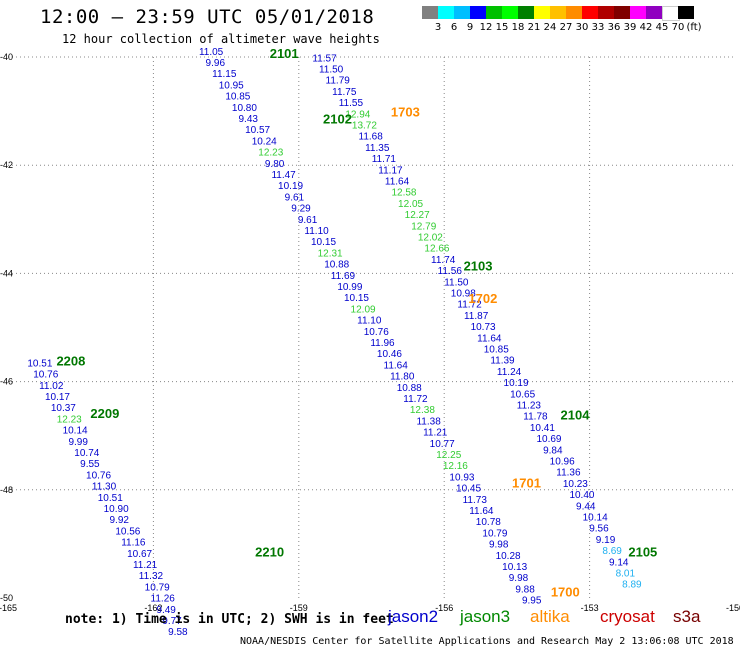  What do you see at coordinates (568, 473) in the screenshot?
I see `swh-value: 11.36` at bounding box center [568, 473].